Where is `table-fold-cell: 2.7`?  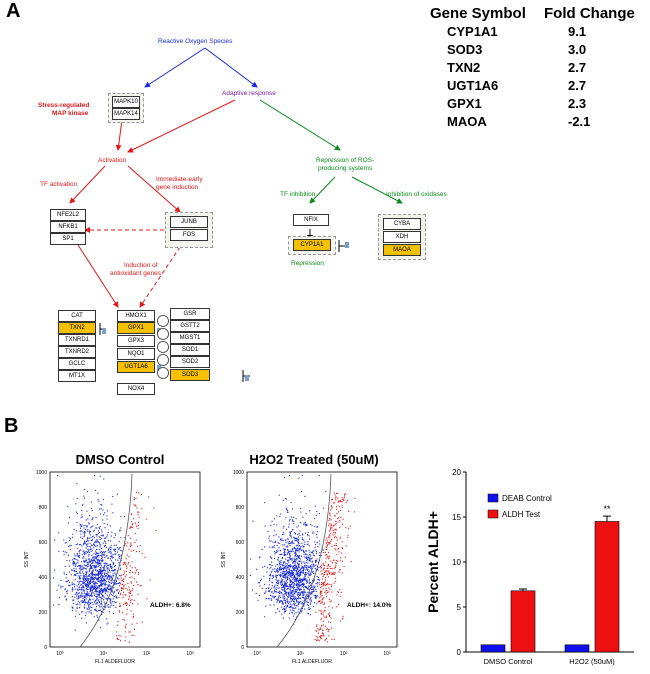 table-fold-cell: 2.7 is located at coordinates (577, 85).